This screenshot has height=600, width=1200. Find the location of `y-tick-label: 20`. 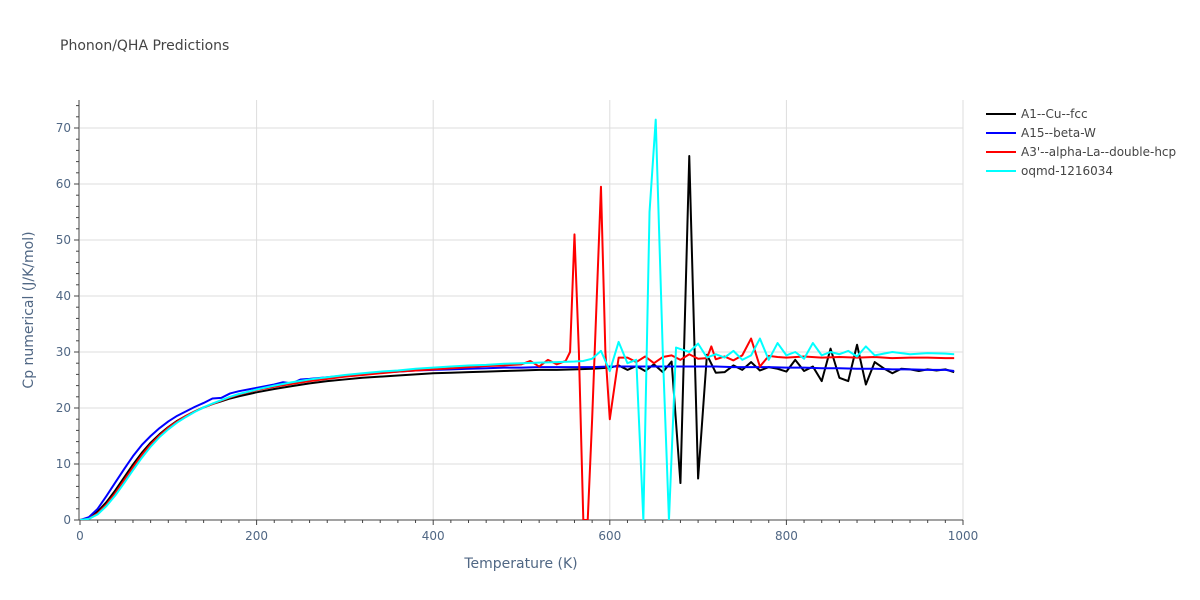

y-tick-label: 20 is located at coordinates (63, 408).